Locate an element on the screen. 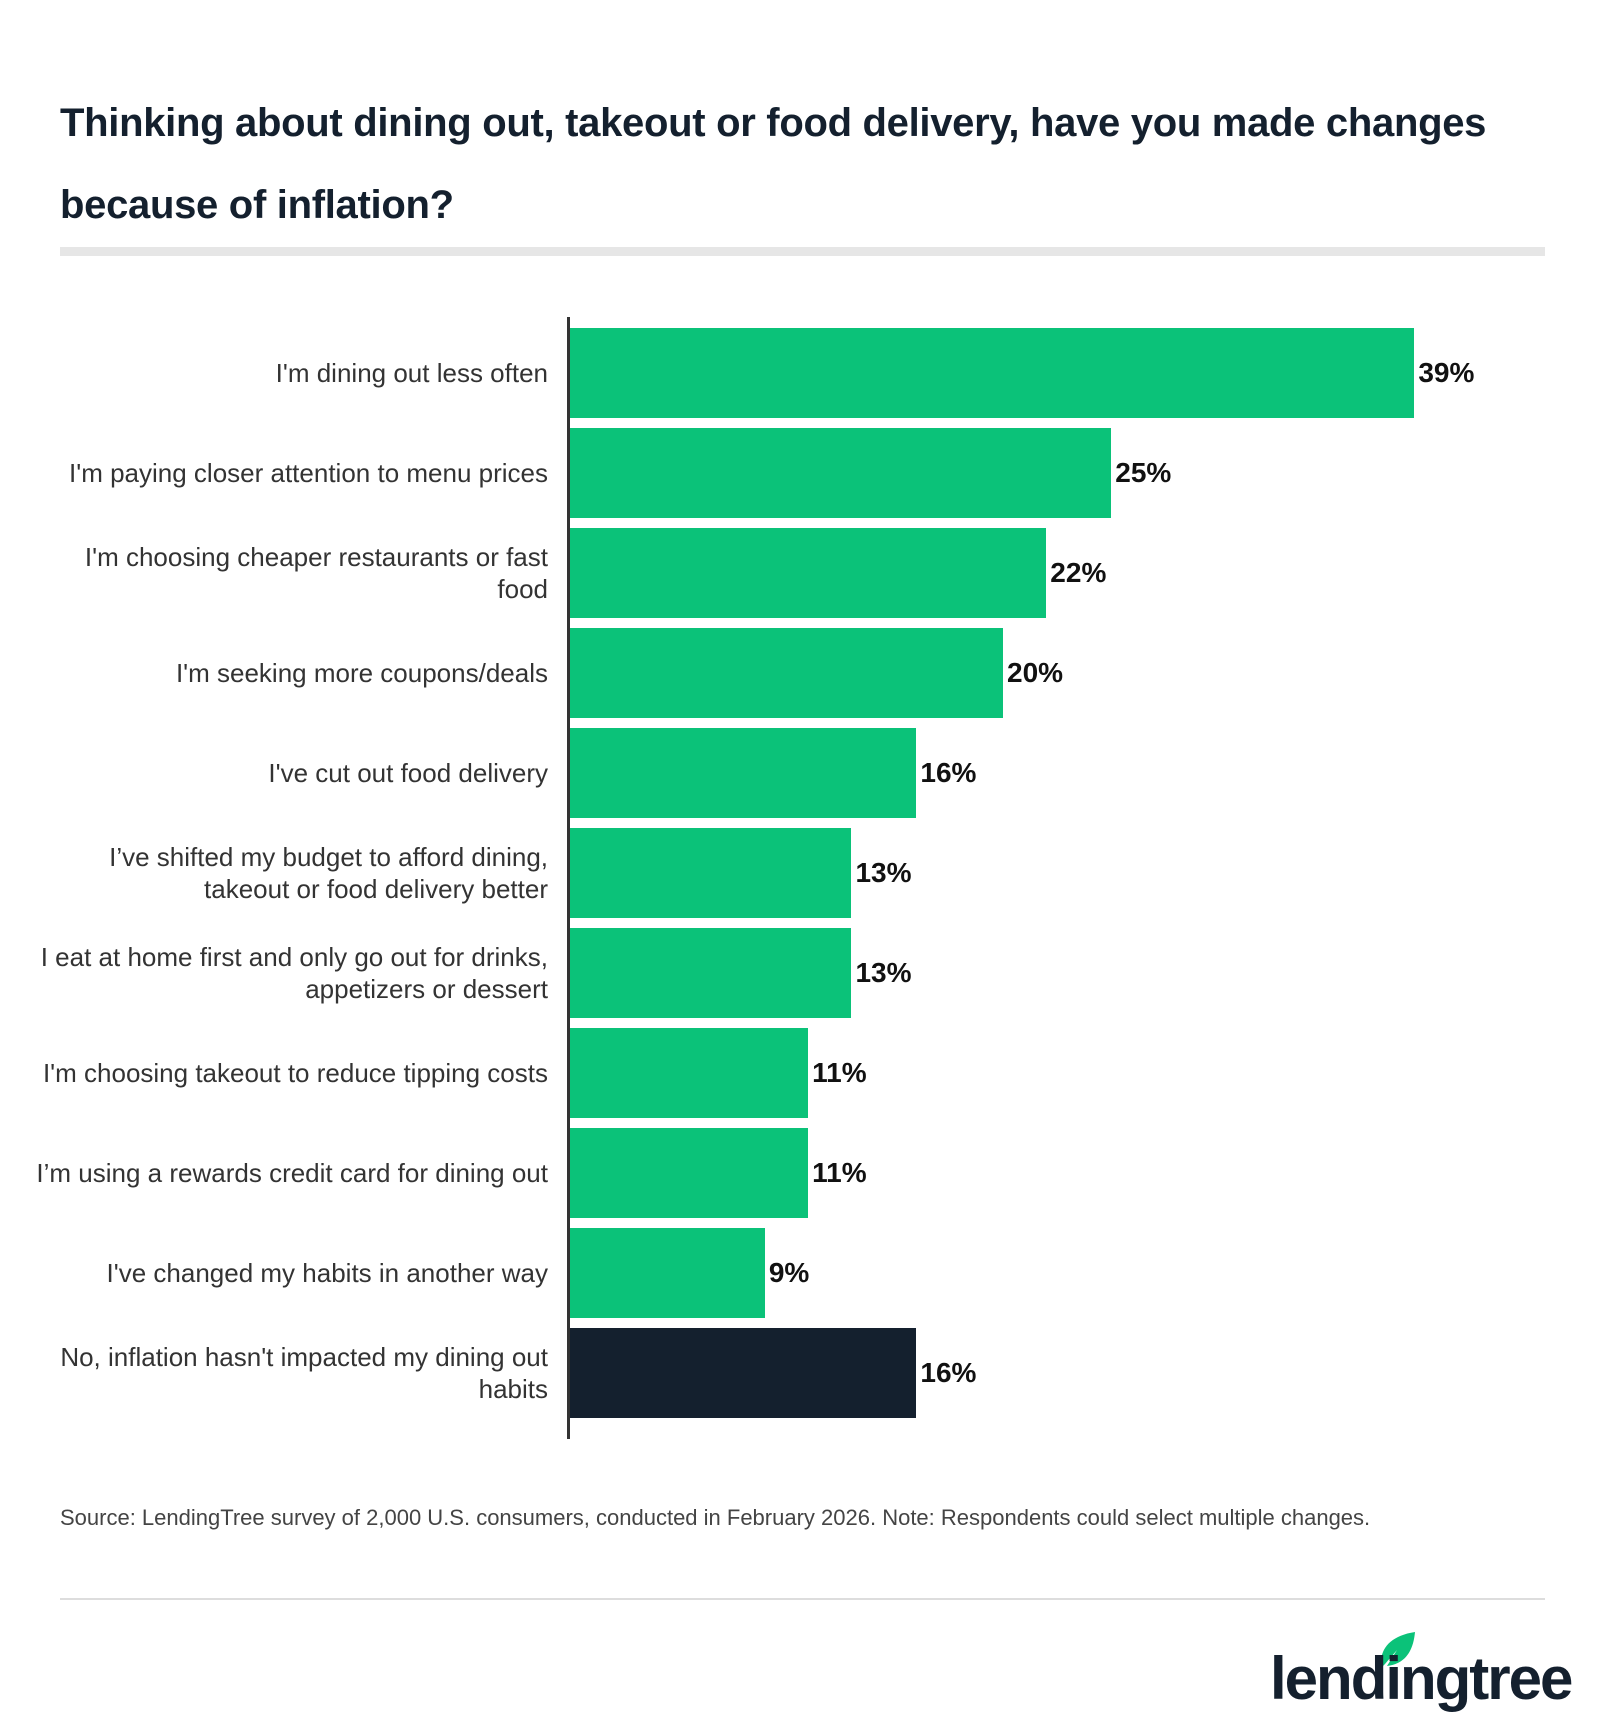 Image resolution: width=1600 pixels, height=1736 pixels. value-label: 25% is located at coordinates (1143, 472).